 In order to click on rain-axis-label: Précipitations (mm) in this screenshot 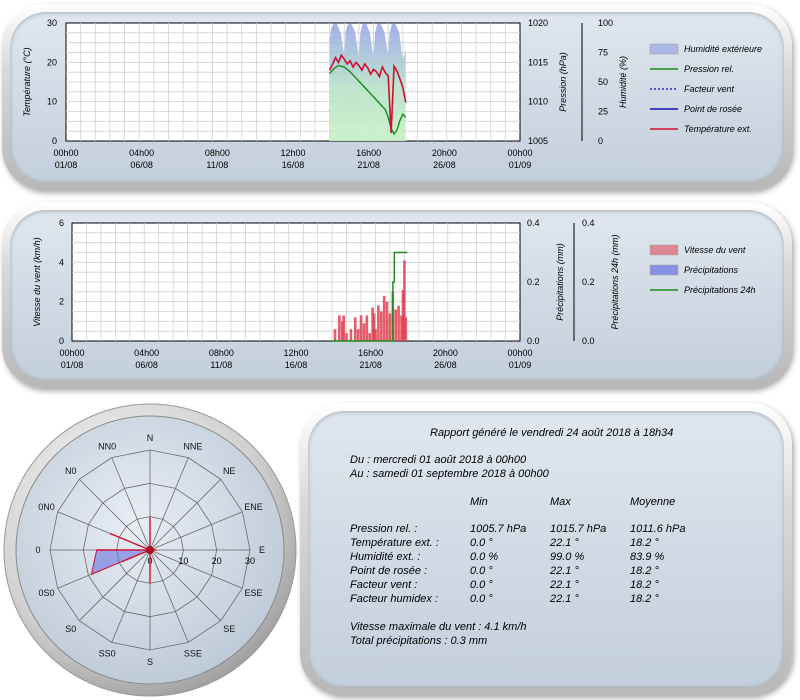, I will do `click(560, 282)`.